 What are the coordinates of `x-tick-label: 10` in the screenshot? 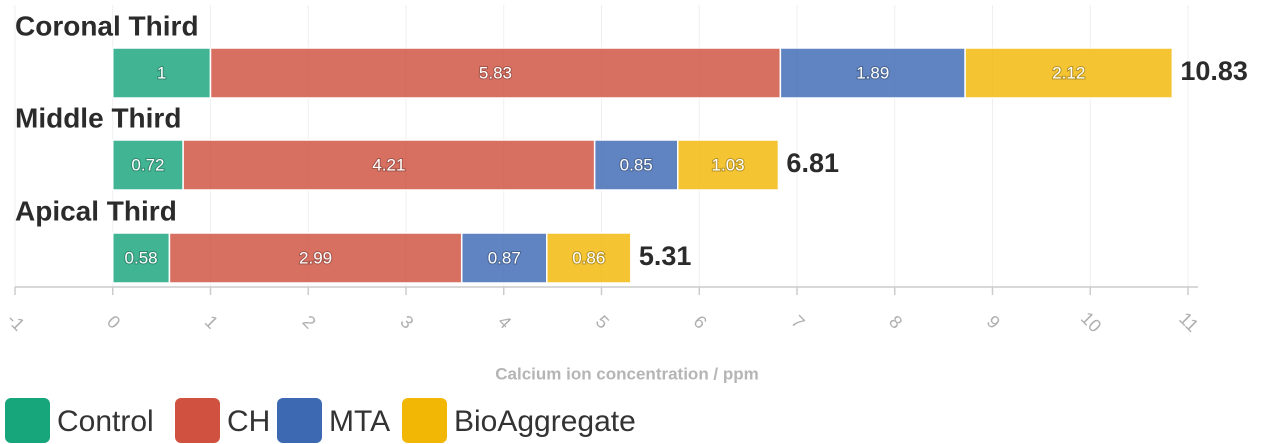 It's located at (1091, 322).